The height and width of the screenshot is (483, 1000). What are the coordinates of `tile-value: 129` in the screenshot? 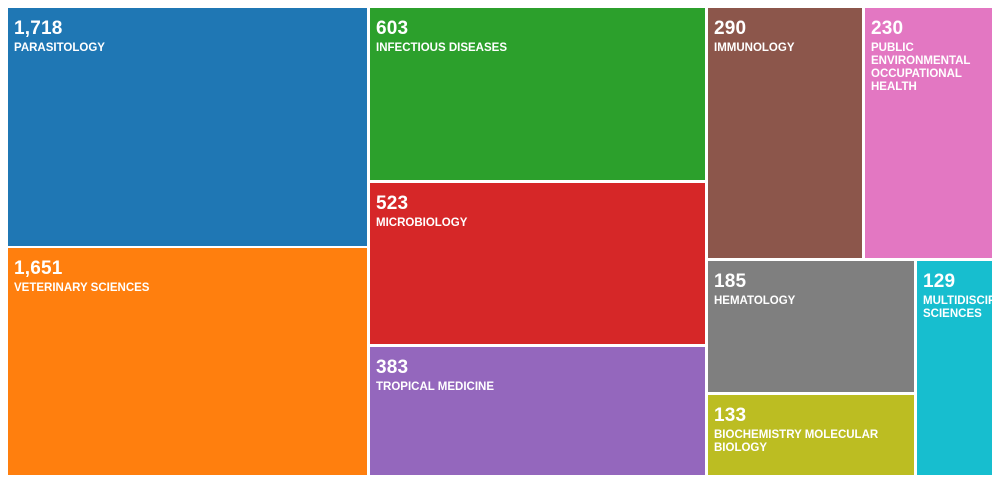 It's located at (939, 281).